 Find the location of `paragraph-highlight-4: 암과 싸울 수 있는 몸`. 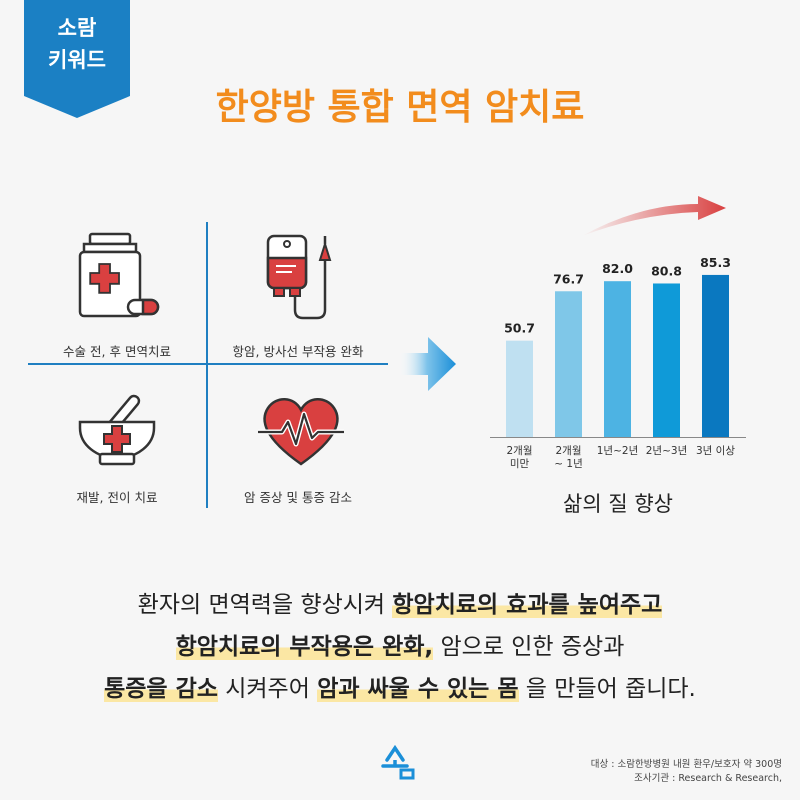

paragraph-highlight-4: 암과 싸울 수 있는 몸 is located at coordinates (418, 689).